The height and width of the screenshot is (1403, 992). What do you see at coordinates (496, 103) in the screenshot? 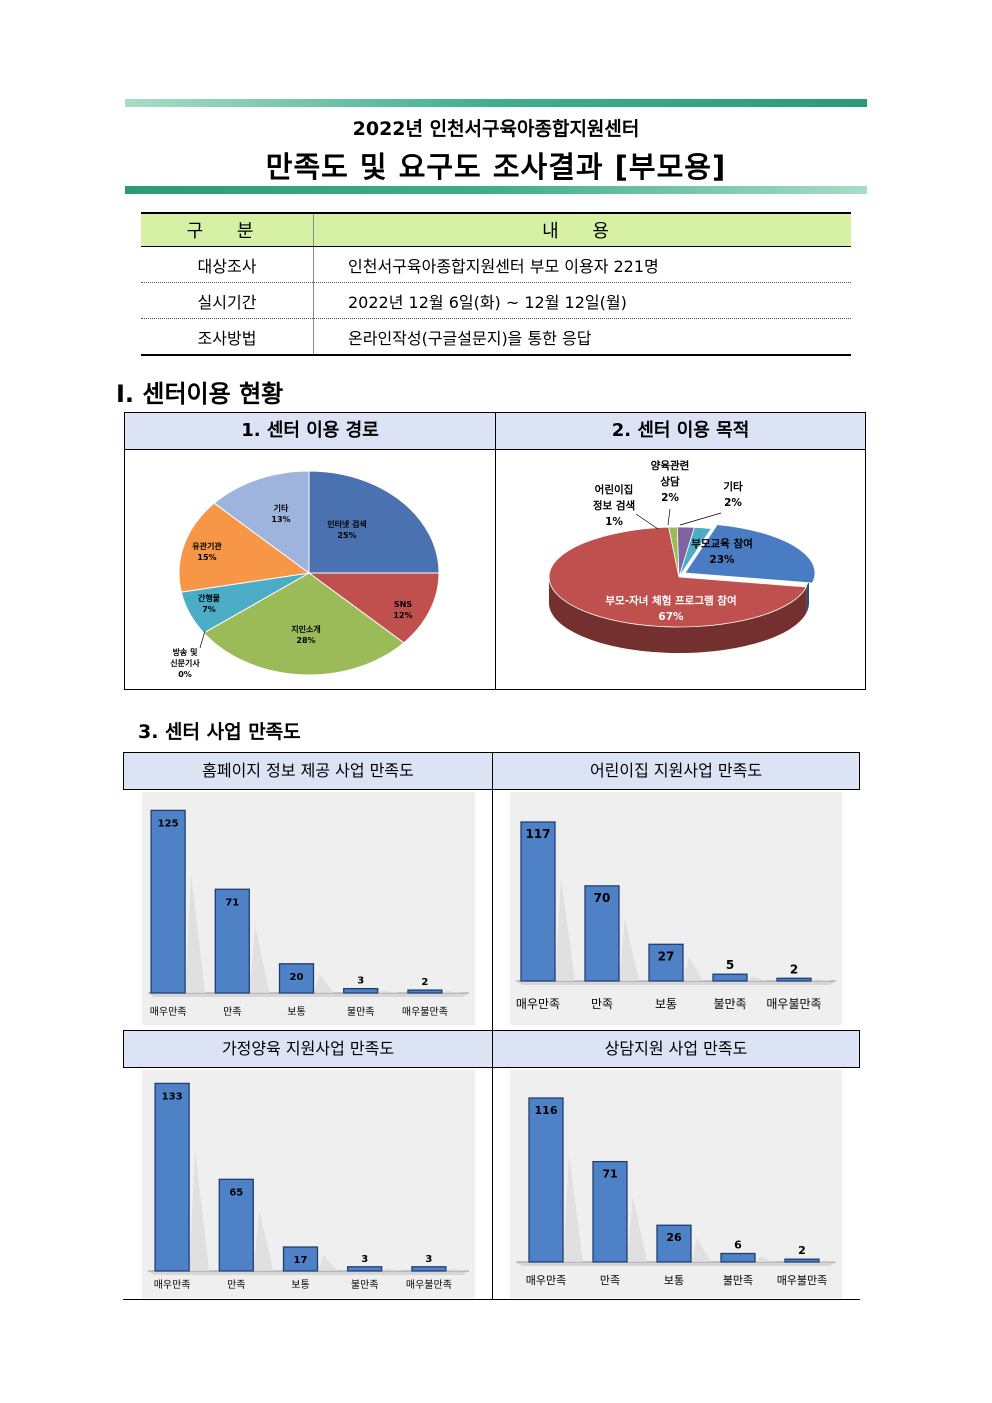
I see `header-top-rule` at bounding box center [496, 103].